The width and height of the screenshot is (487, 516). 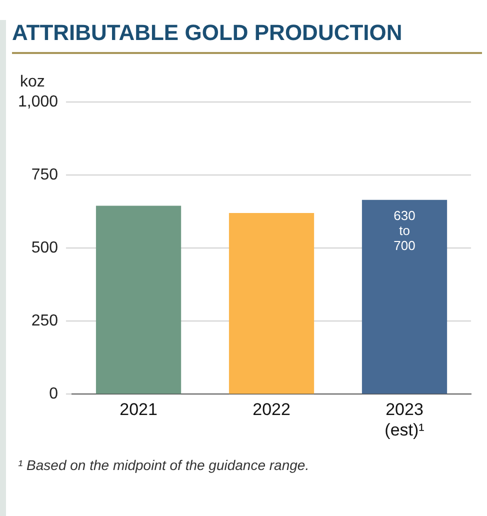 I want to click on y-tick-label: 0, so click(x=53, y=394).